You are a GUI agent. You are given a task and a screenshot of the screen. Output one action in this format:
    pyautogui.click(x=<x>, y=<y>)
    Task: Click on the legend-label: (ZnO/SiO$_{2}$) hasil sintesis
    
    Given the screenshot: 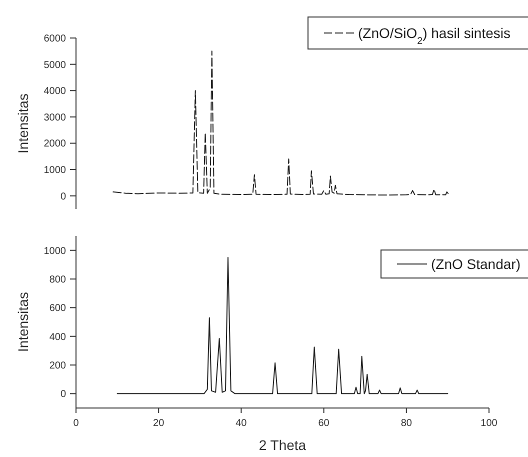 What is the action you would take?
    pyautogui.click(x=434, y=35)
    